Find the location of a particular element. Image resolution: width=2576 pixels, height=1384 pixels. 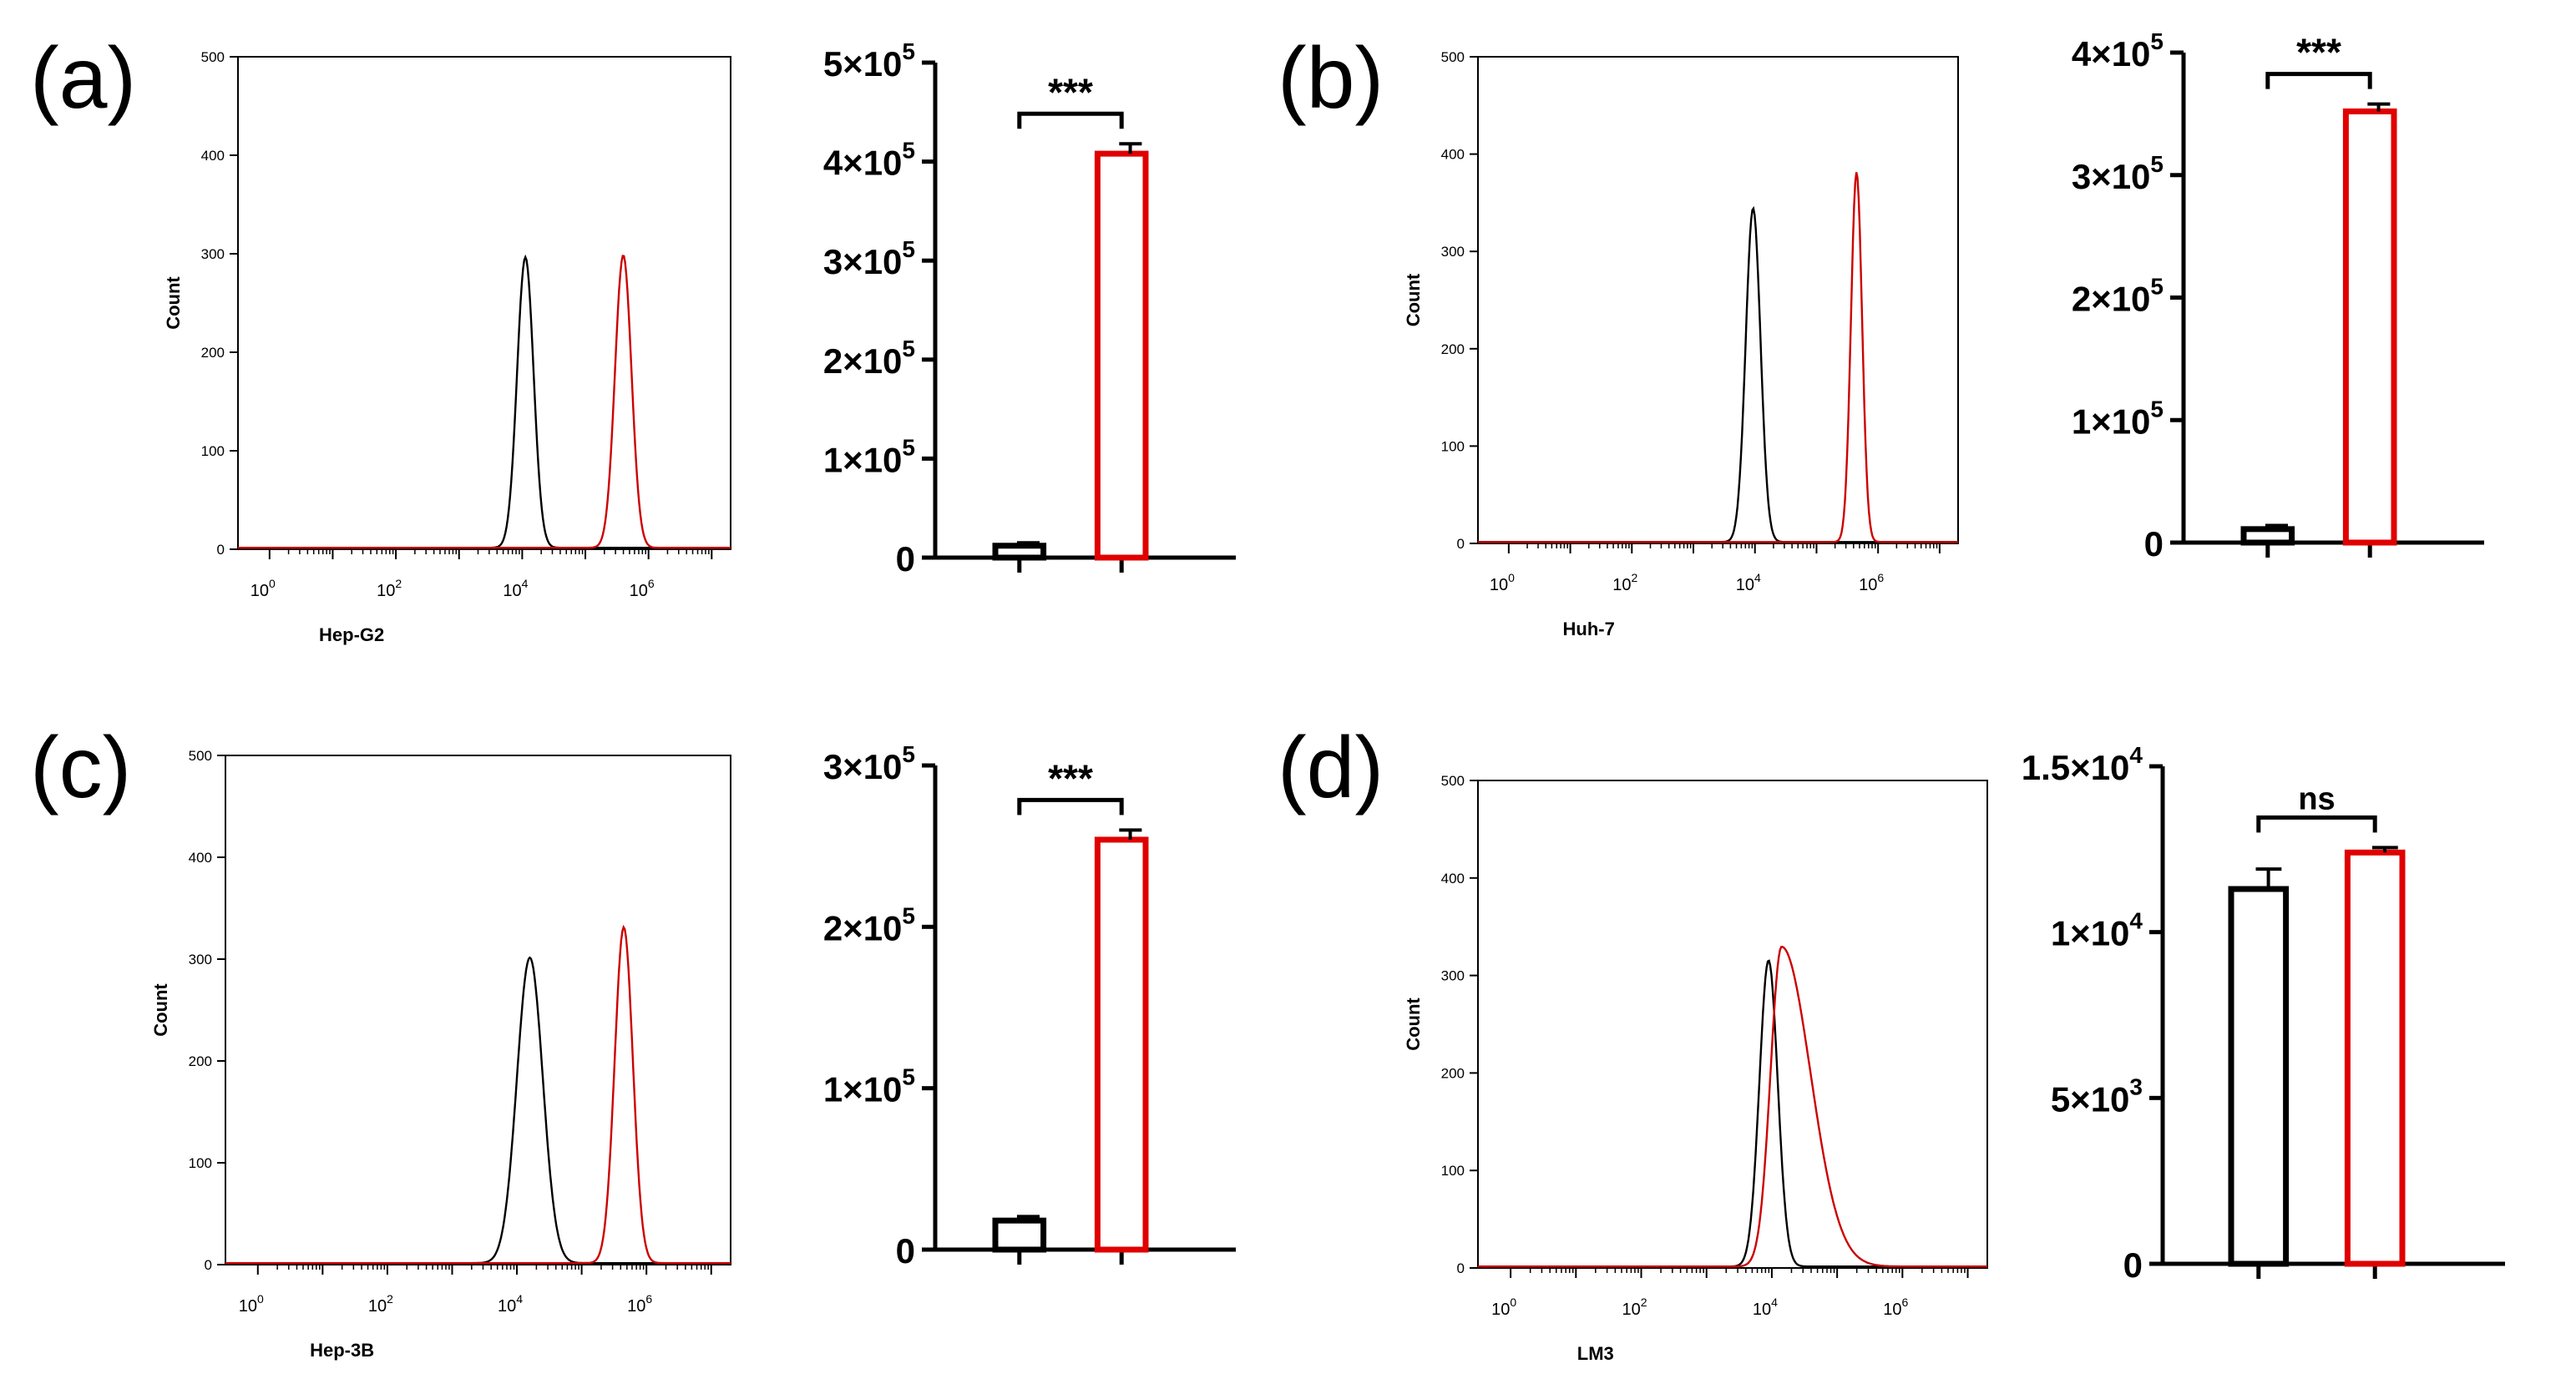

histogram-x-axis-label: Huh-7 is located at coordinates (1589, 629).